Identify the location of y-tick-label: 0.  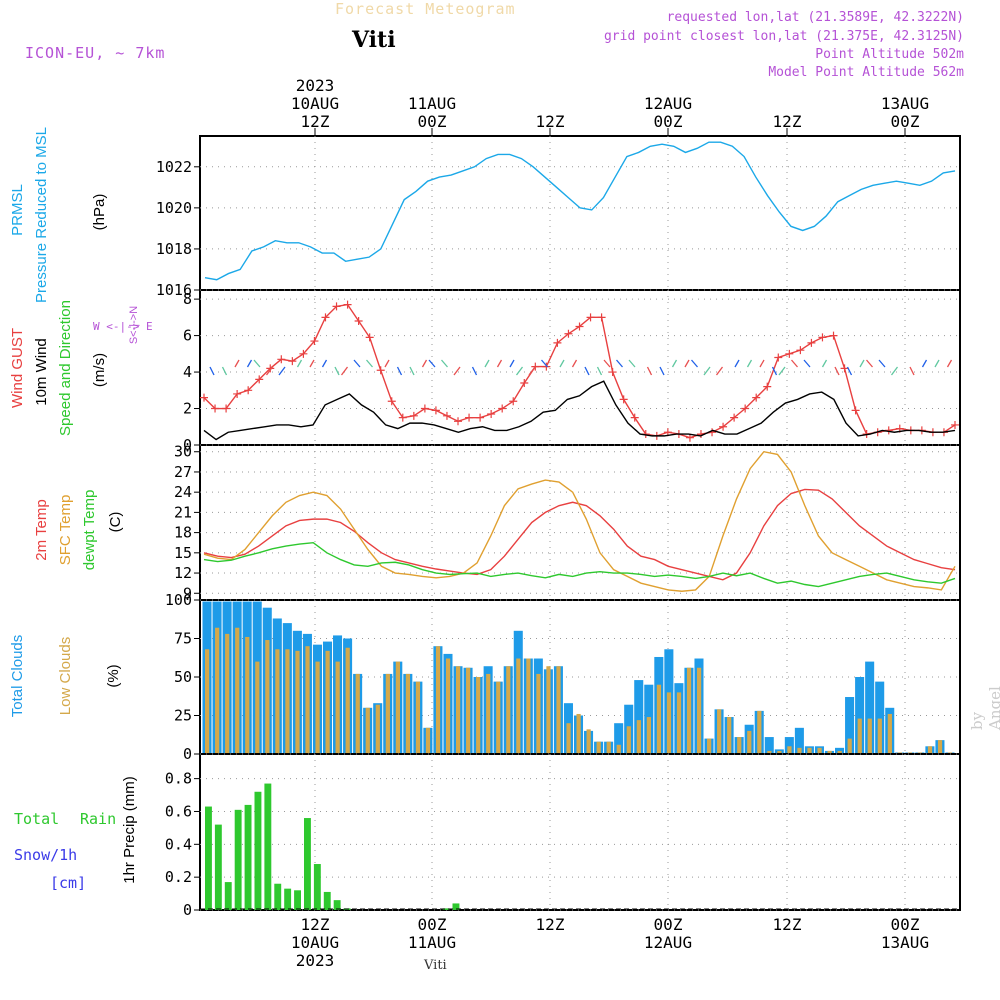
(187, 910).